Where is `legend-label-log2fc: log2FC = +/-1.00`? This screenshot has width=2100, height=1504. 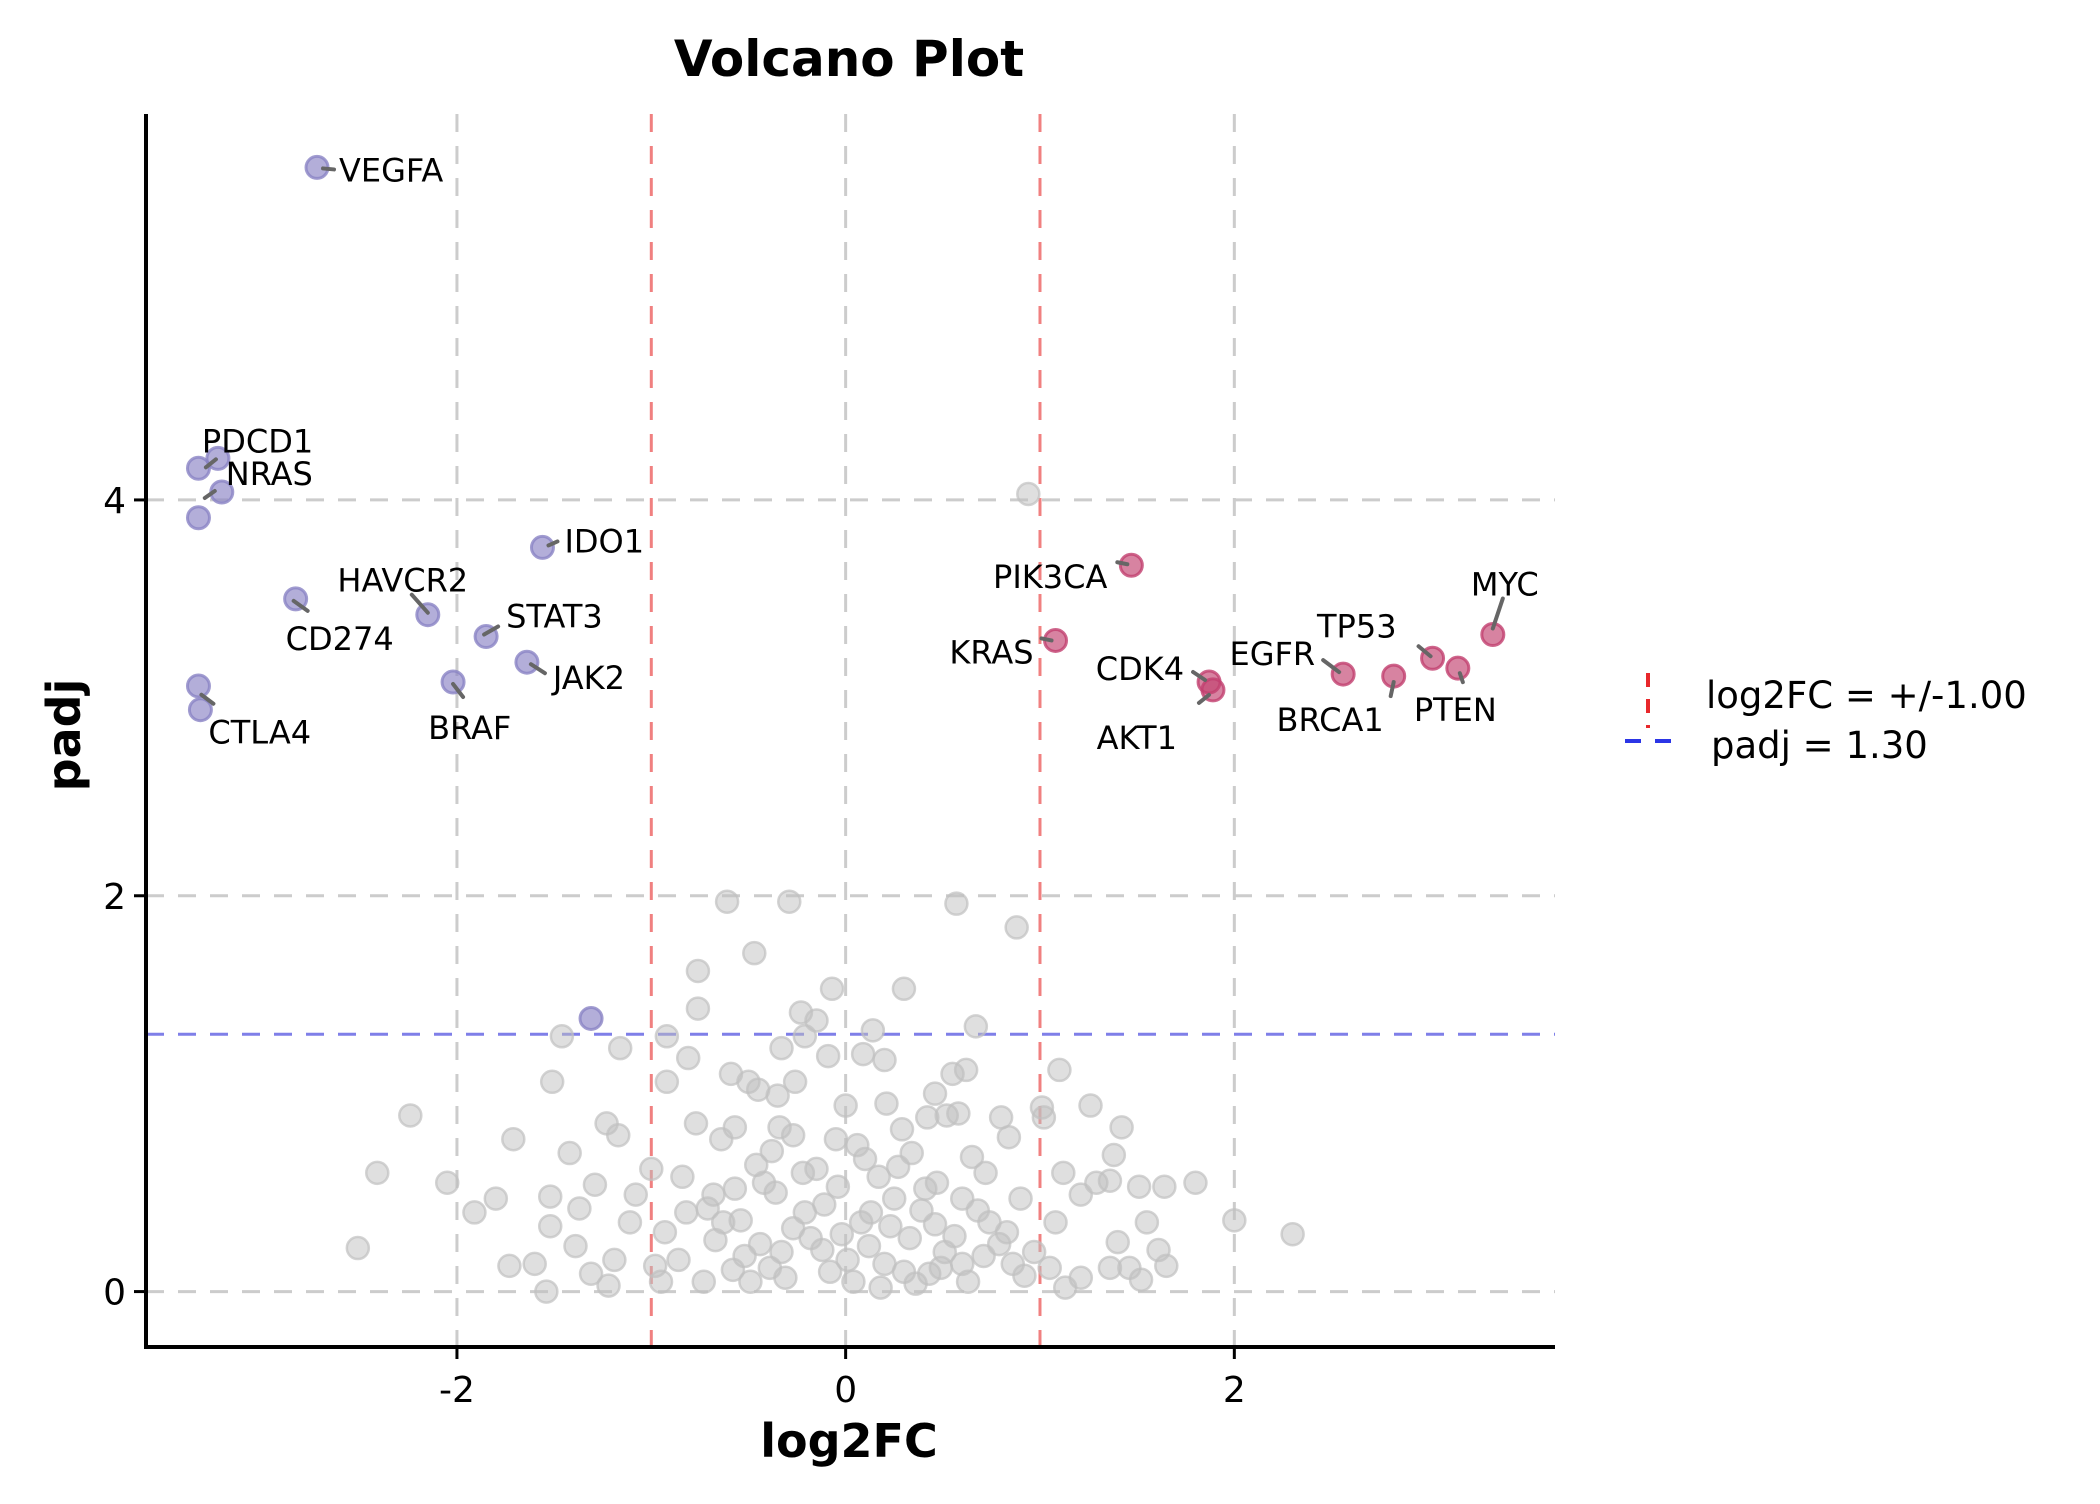
legend-label-log2fc: log2FC = +/-1.00 is located at coordinates (1866, 695).